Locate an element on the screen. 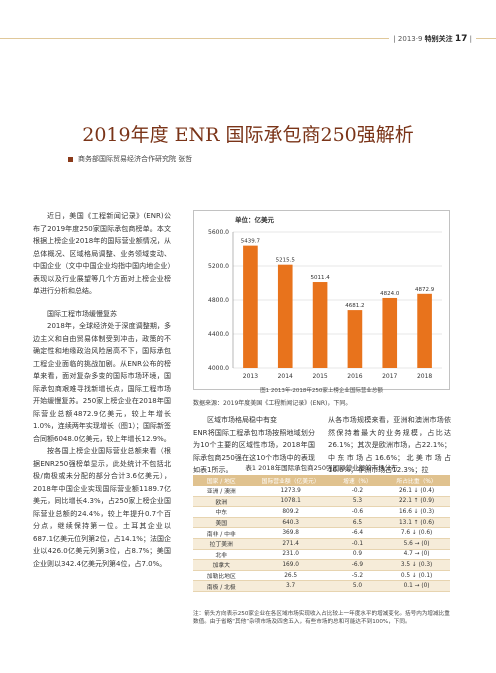 The width and height of the screenshot is (496, 673). square-bullet-icon is located at coordinates (70, 159).